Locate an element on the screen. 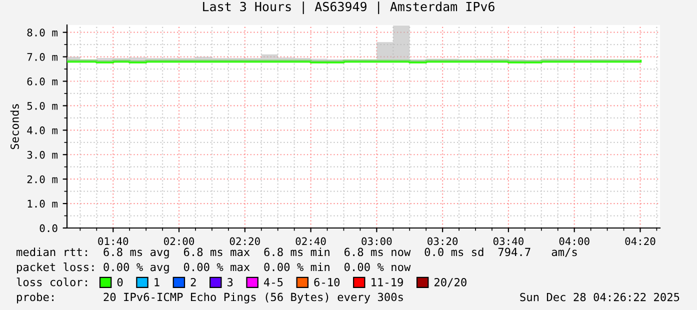 The height and width of the screenshot is (310, 697). legend-title: loss color: is located at coordinates (51, 282).